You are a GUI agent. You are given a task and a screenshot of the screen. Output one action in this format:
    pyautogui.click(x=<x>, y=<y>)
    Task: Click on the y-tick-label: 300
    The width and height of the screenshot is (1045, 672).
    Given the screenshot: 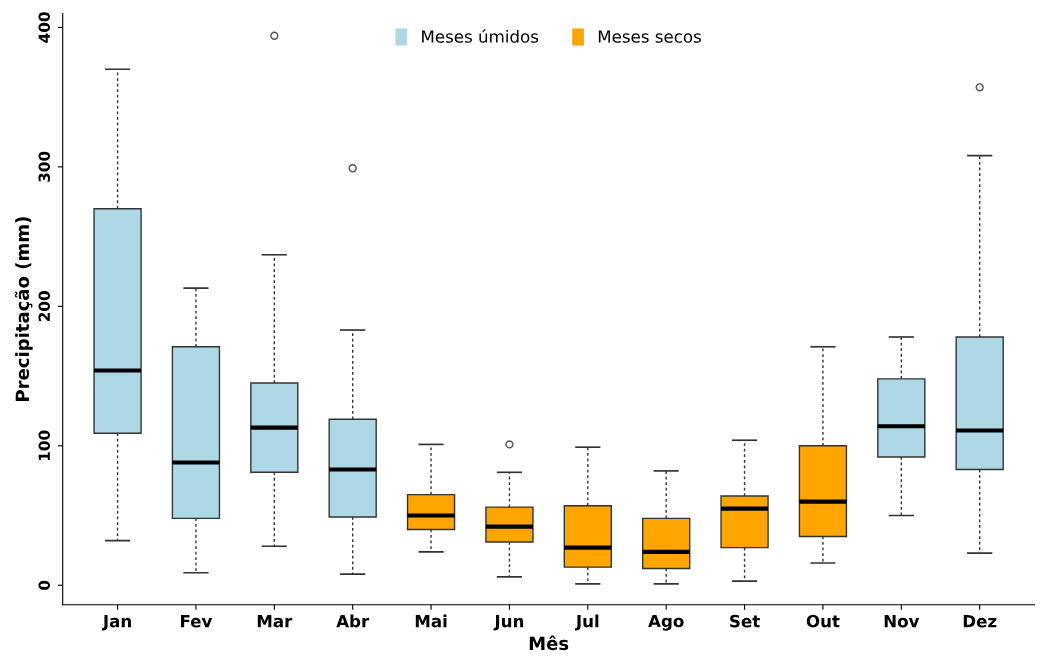 What is the action you would take?
    pyautogui.click(x=44, y=166)
    